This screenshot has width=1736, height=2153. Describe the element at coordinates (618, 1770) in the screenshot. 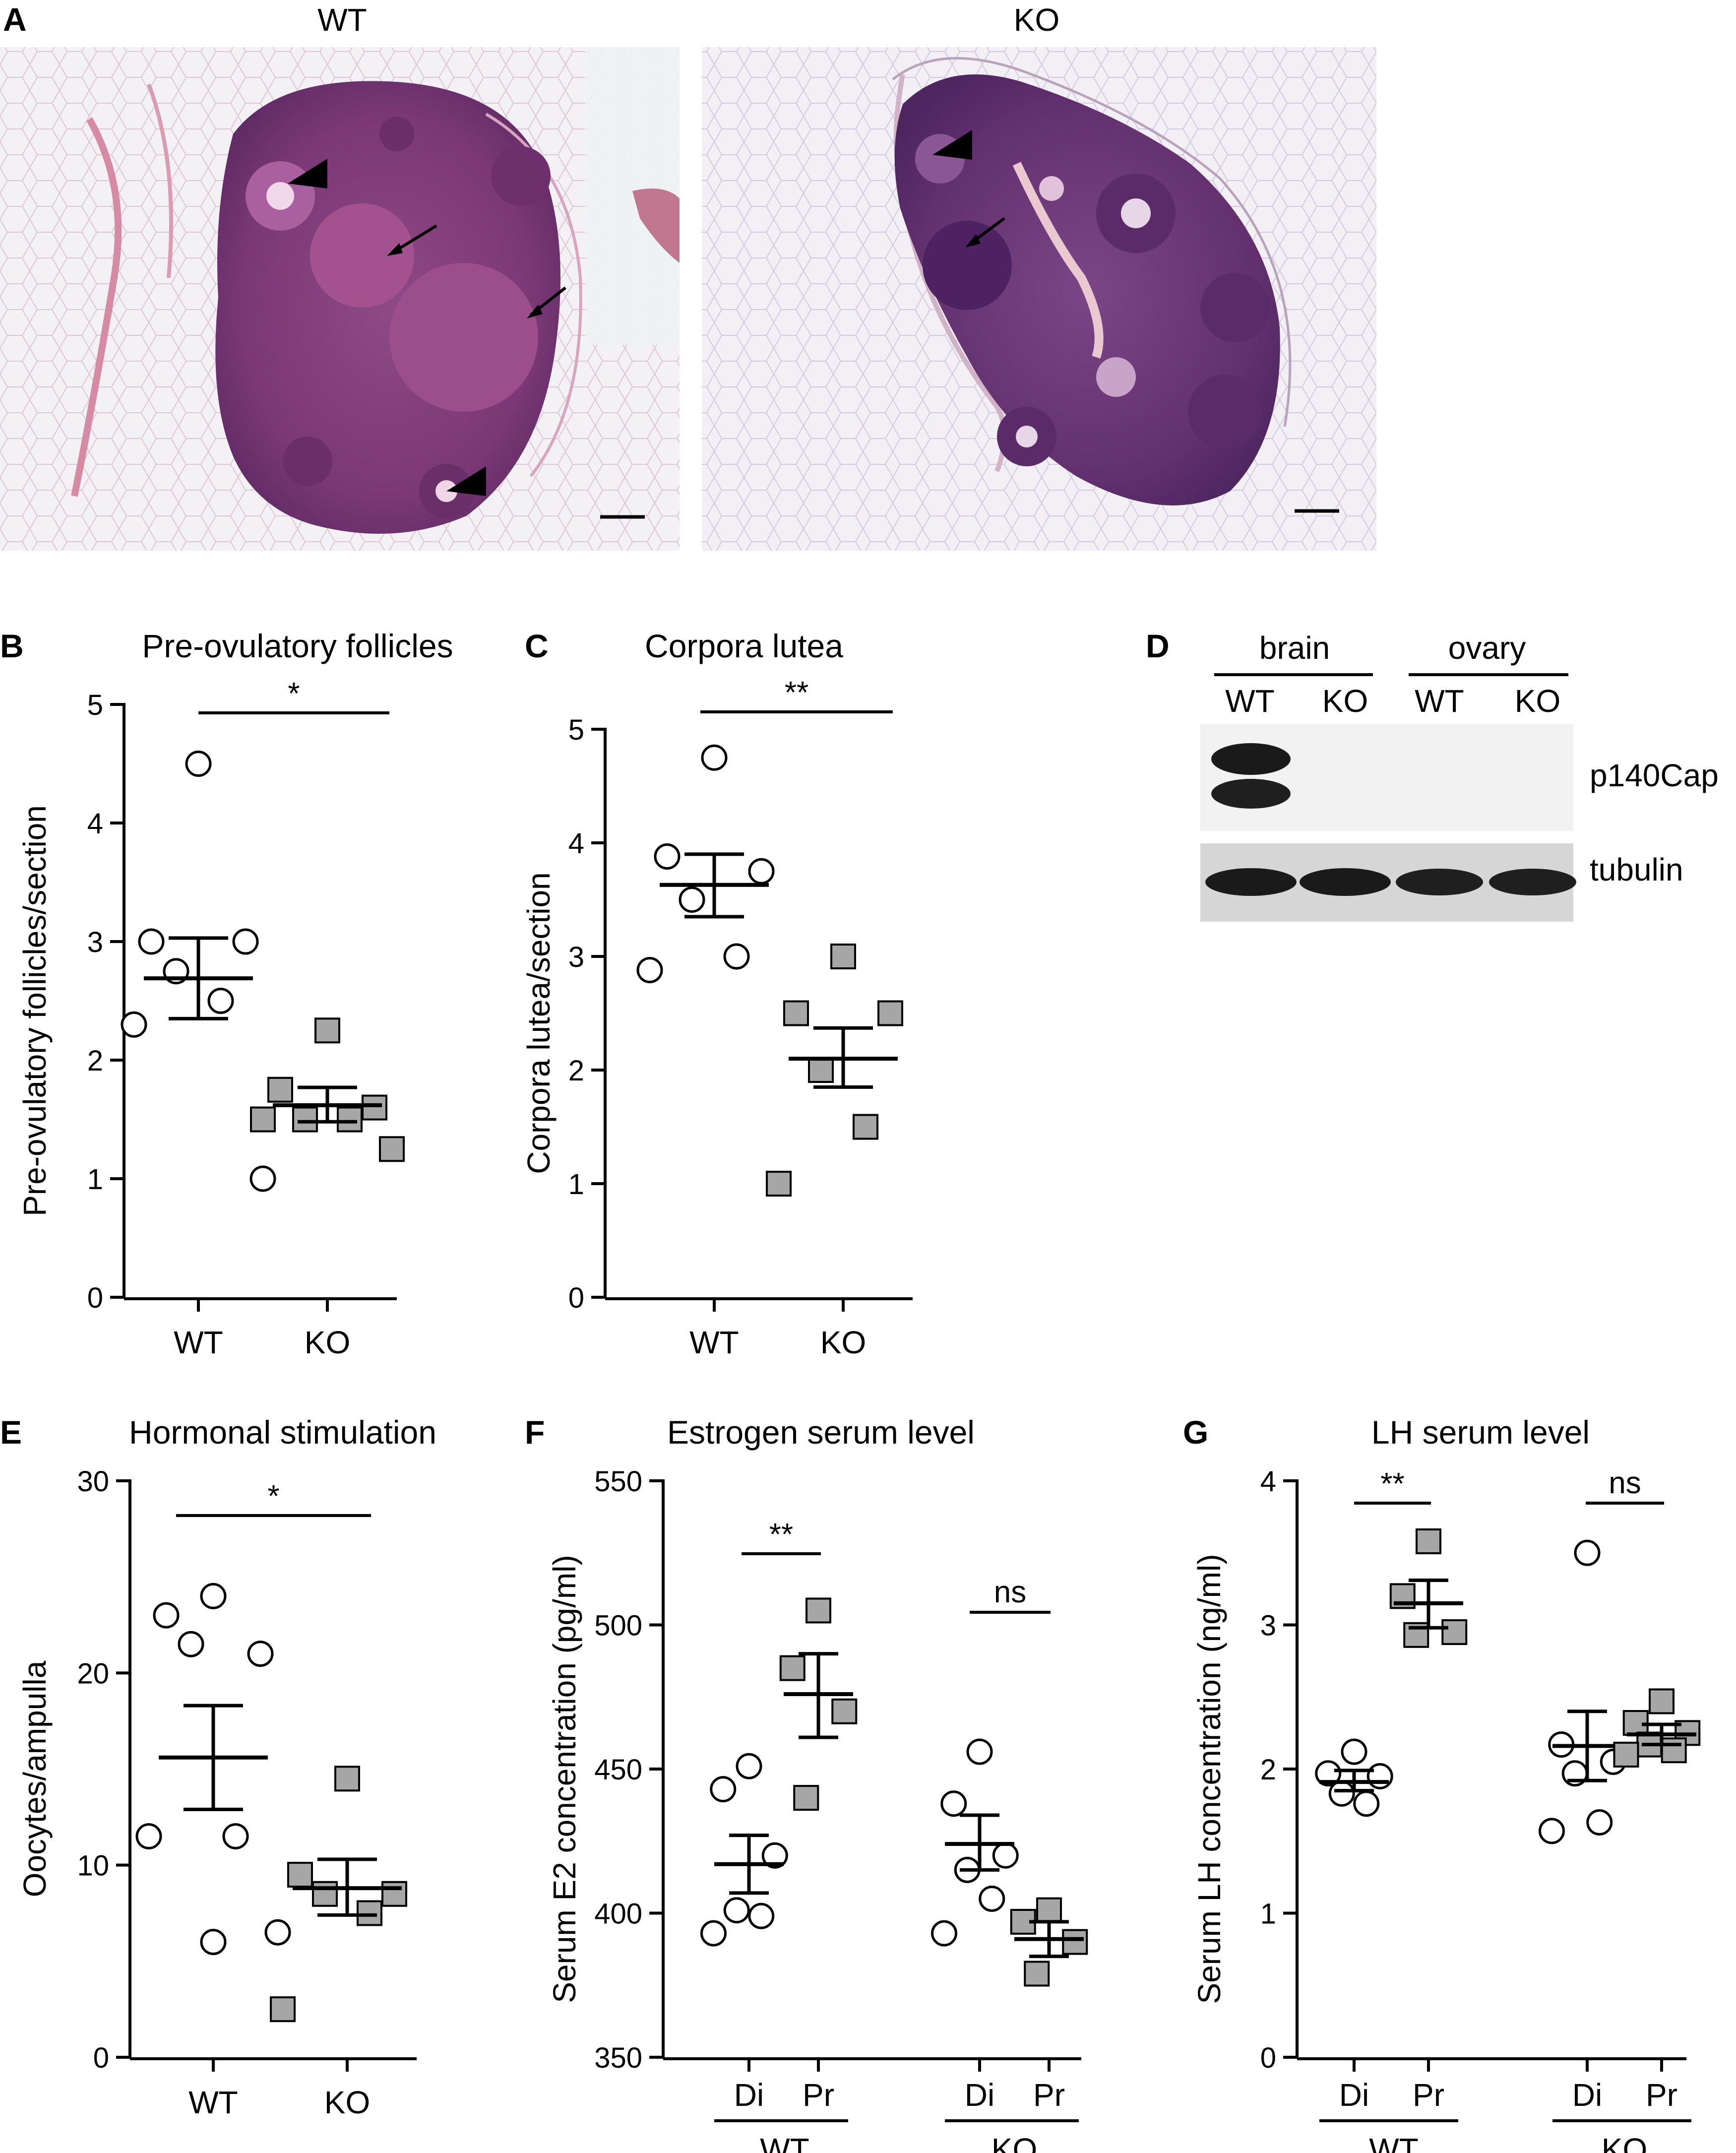

I see `y-tick-label: 450` at that location.